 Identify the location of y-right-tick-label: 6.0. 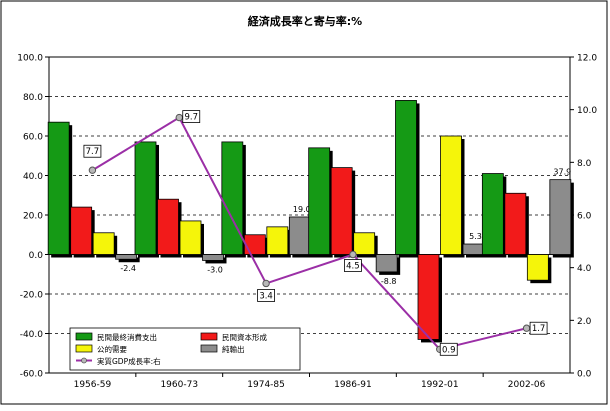
(584, 217).